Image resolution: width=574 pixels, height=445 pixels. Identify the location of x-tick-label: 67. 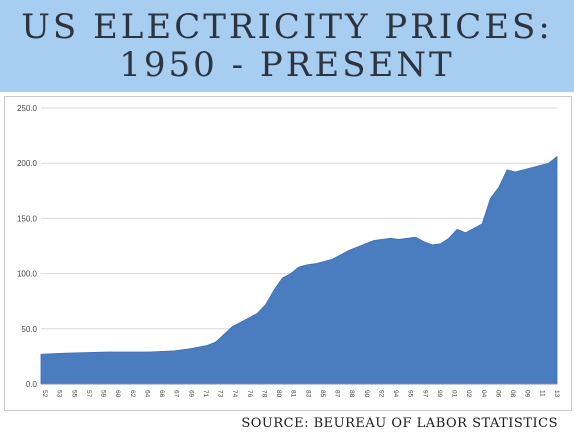
(176, 394).